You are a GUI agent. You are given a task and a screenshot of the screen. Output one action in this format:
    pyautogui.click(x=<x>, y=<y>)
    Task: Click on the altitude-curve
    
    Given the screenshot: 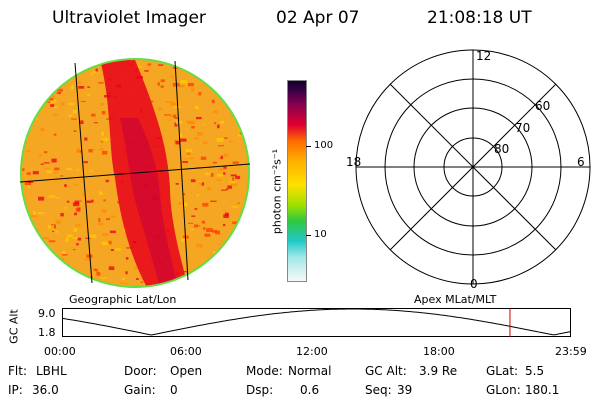 What is the action you would take?
    pyautogui.click(x=316, y=322)
    